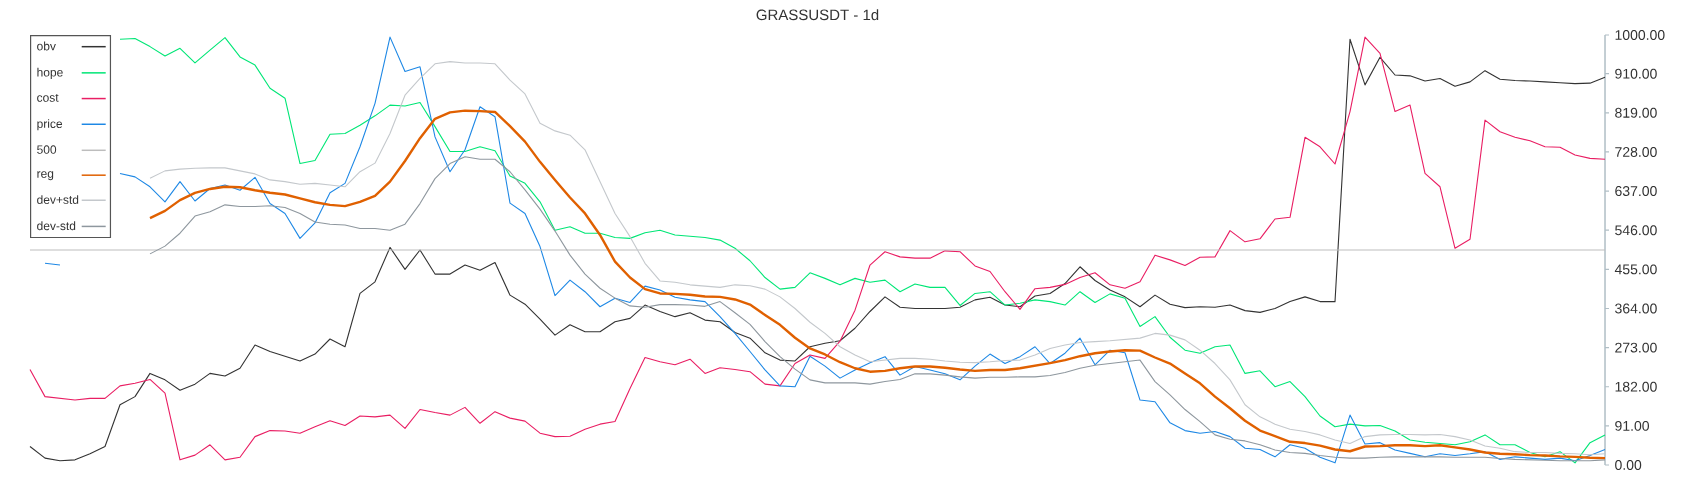 The height and width of the screenshot is (500, 1700). What do you see at coordinates (1636, 151) in the screenshot?
I see `y-tick-label: 728.00` at bounding box center [1636, 151].